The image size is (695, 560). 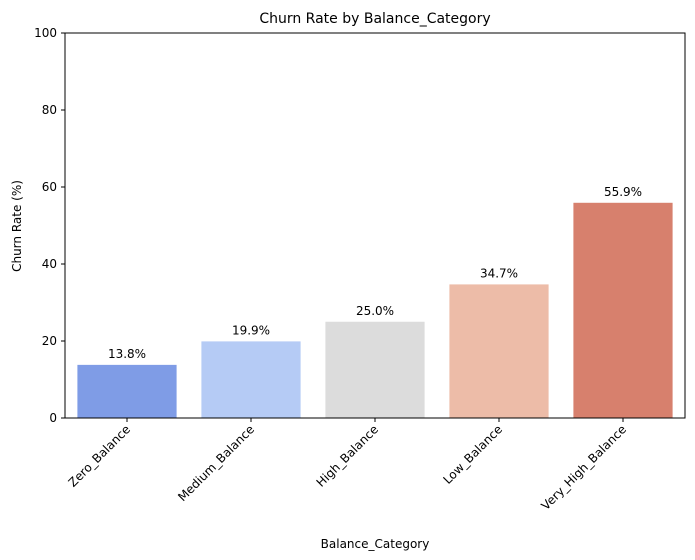 What do you see at coordinates (17, 226) in the screenshot?
I see `y-axis-label: Churn Rate (%)` at bounding box center [17, 226].